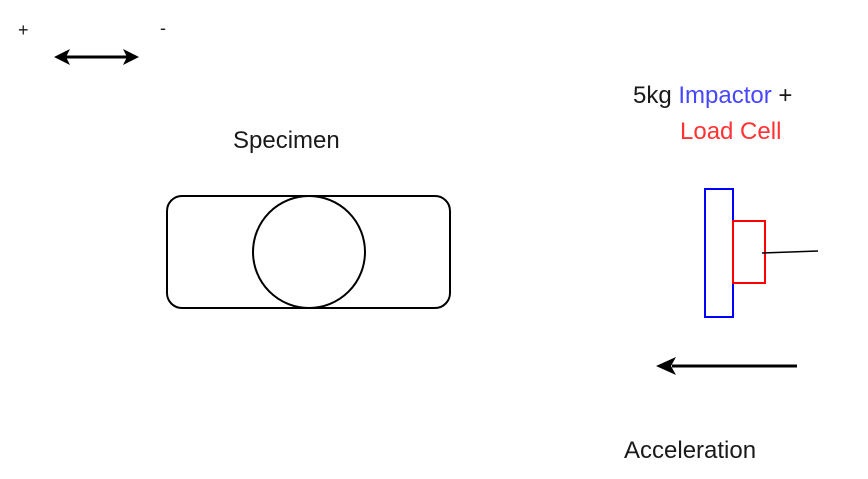 The height and width of the screenshot is (479, 868). I want to click on double-arrow-icon, so click(96, 57).